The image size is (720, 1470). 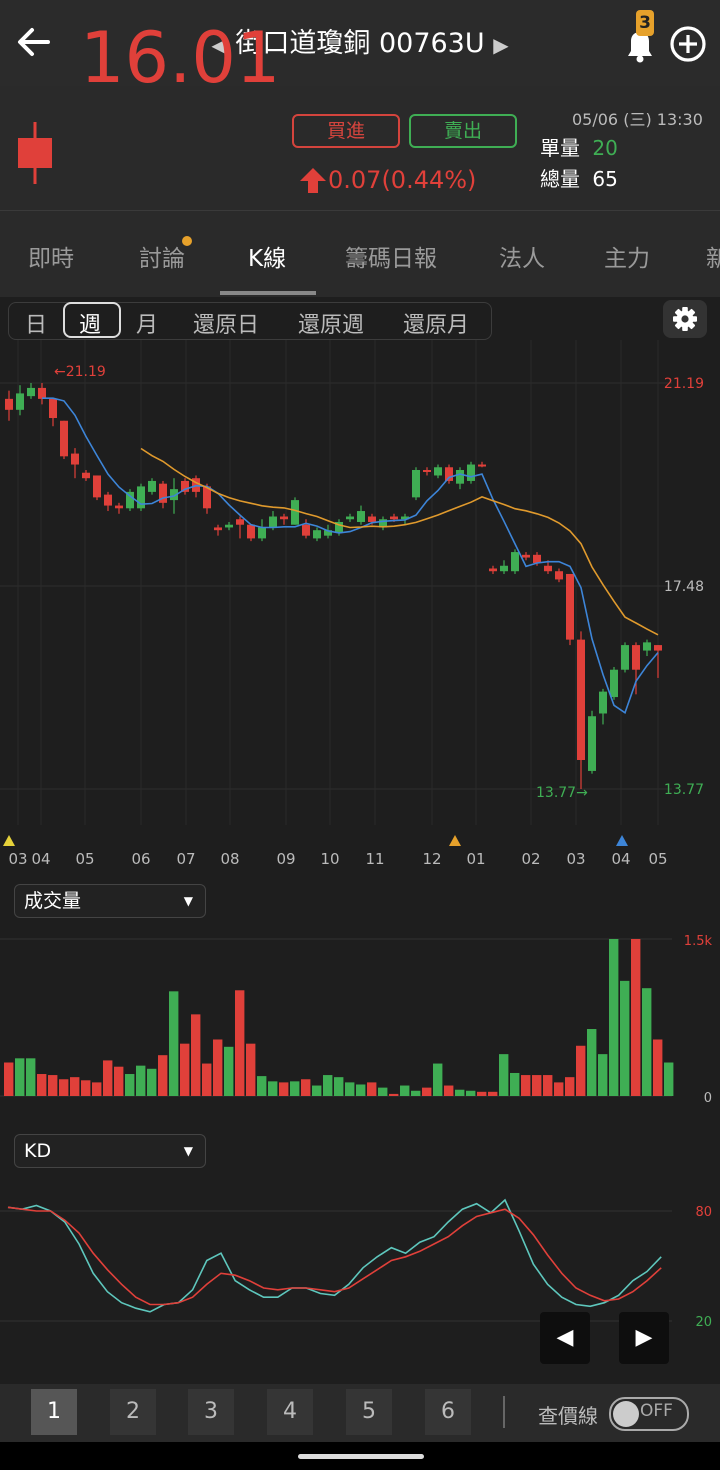 What do you see at coordinates (290, 1412) in the screenshot?
I see `page-button-4: 4` at bounding box center [290, 1412].